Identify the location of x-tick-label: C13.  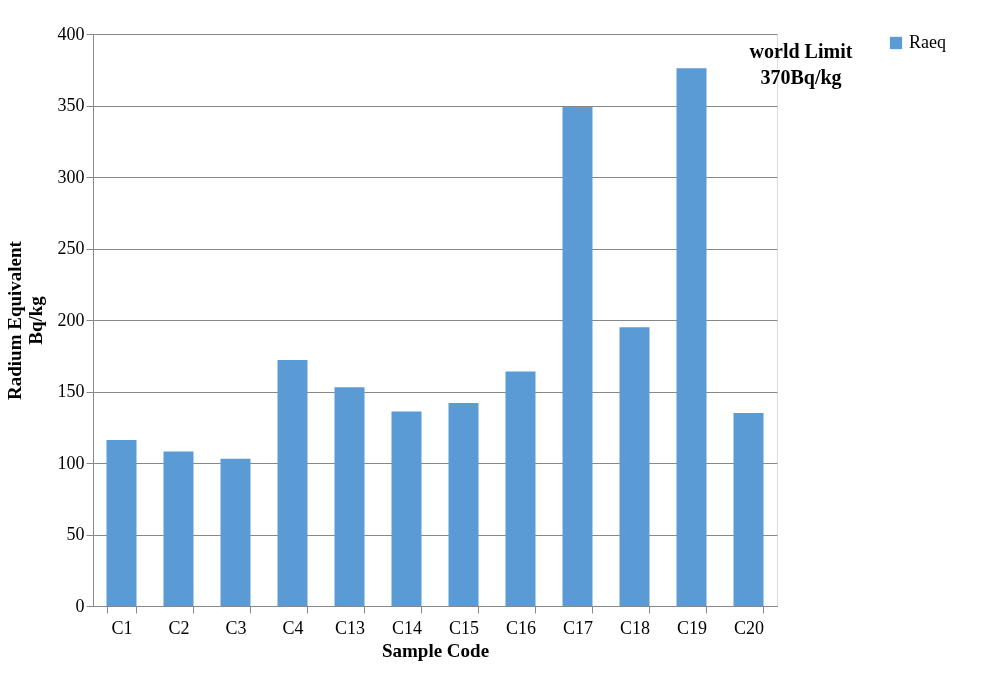
(350, 627).